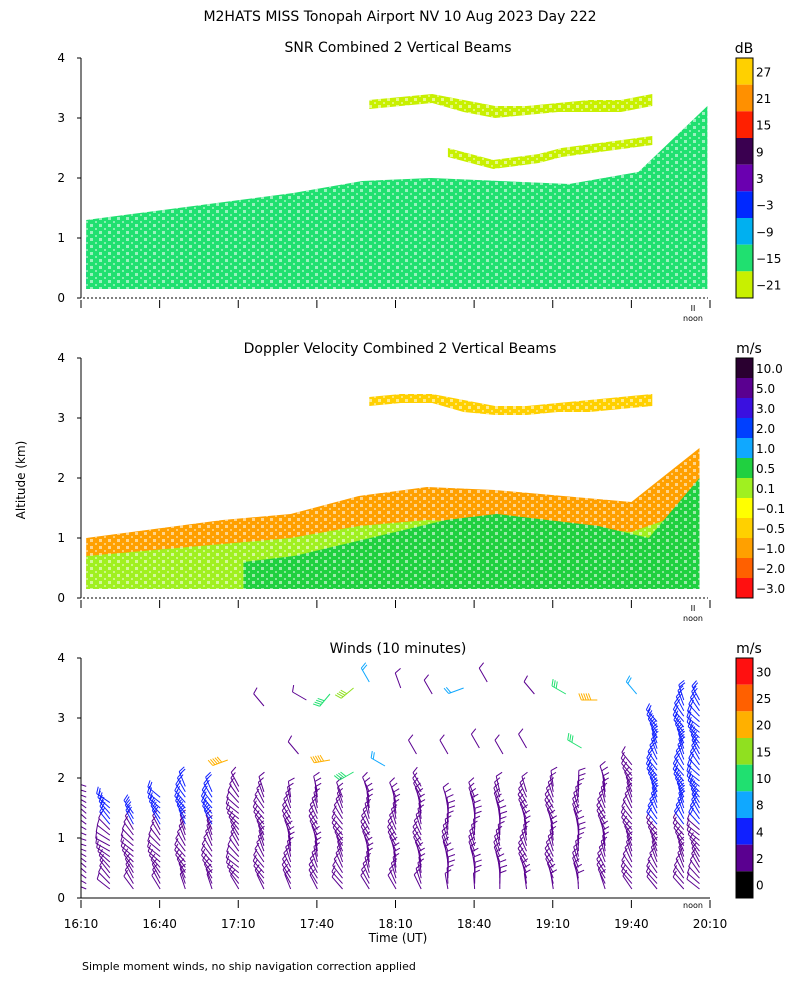  Describe the element at coordinates (693, 318) in the screenshot. I see `snr-noon-label: noon` at that location.